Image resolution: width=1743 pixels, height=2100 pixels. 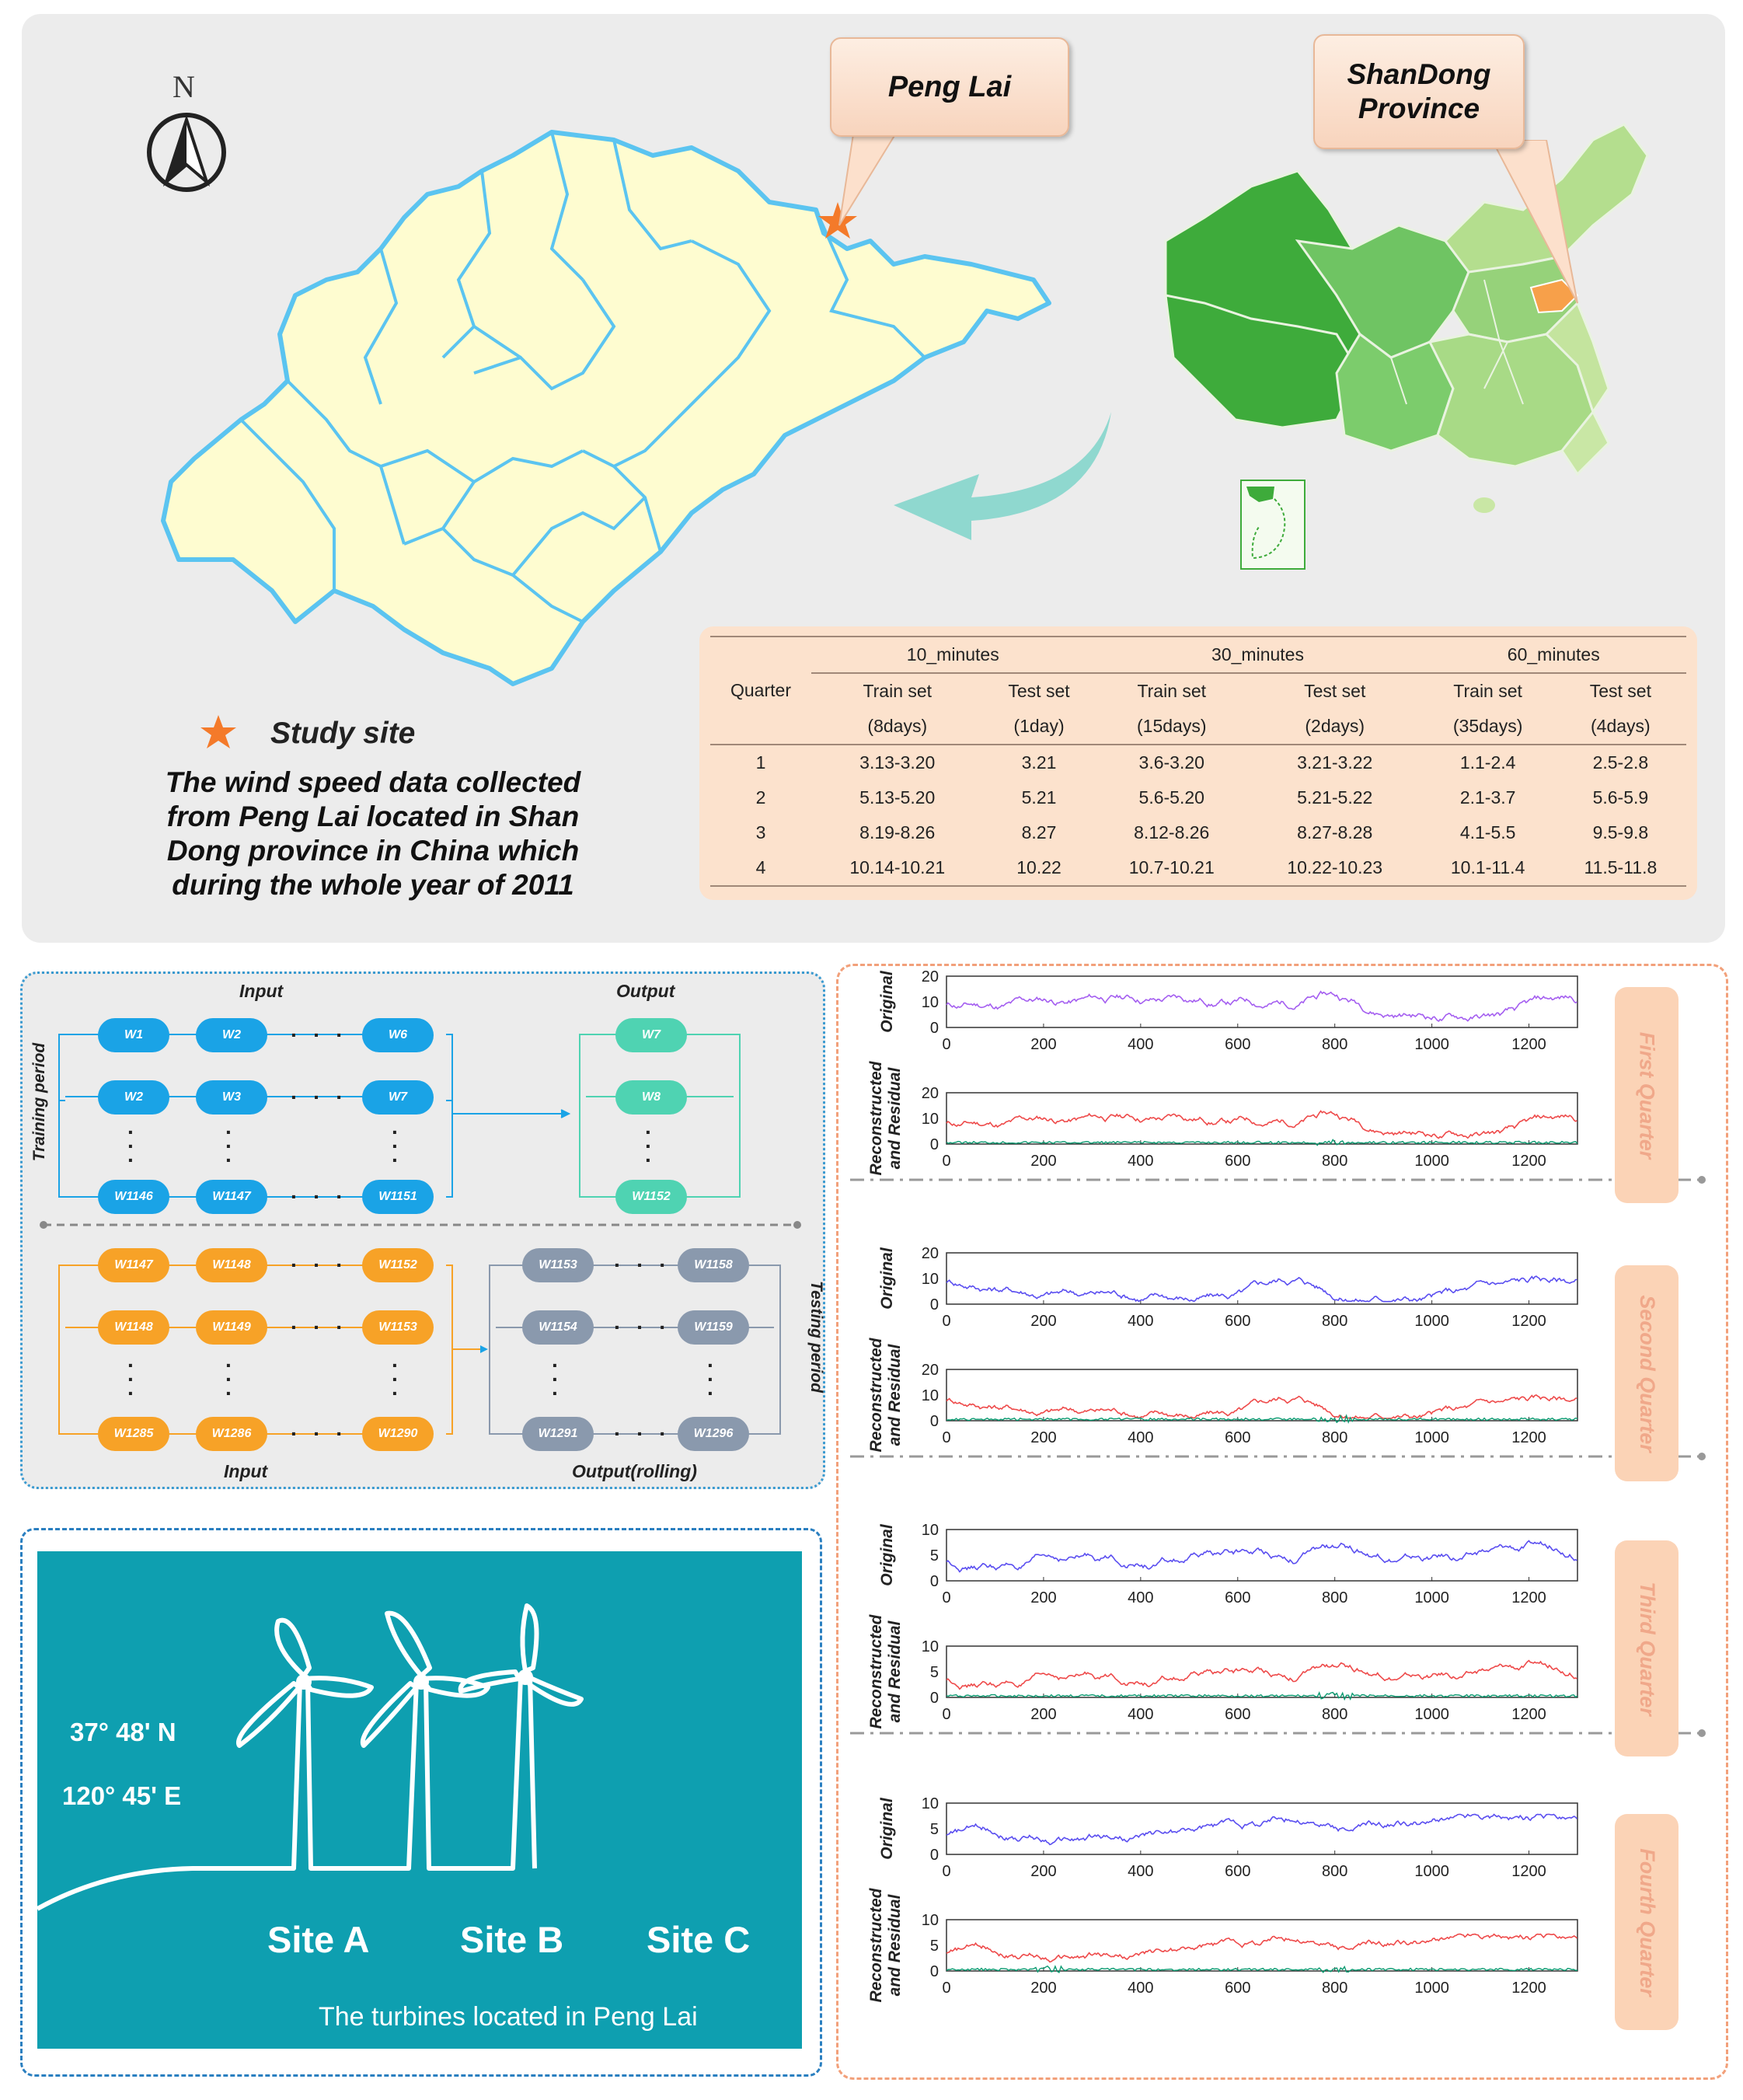 I want to click on input-label-top: Input, so click(x=261, y=991).